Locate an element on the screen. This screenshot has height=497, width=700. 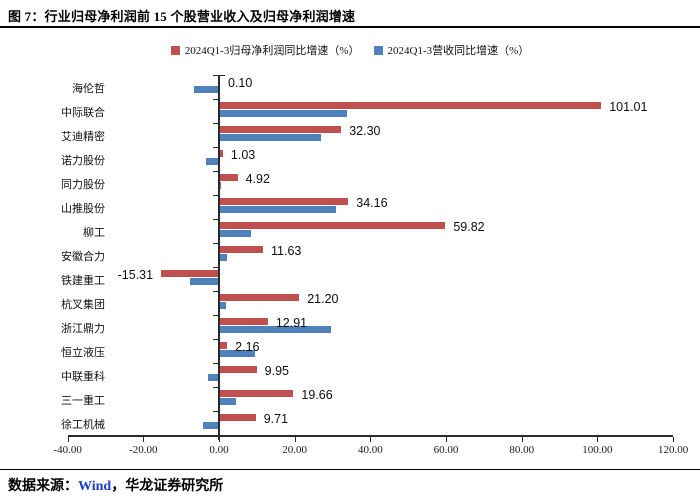
category-label: 中联重科 is located at coordinates (83, 377).